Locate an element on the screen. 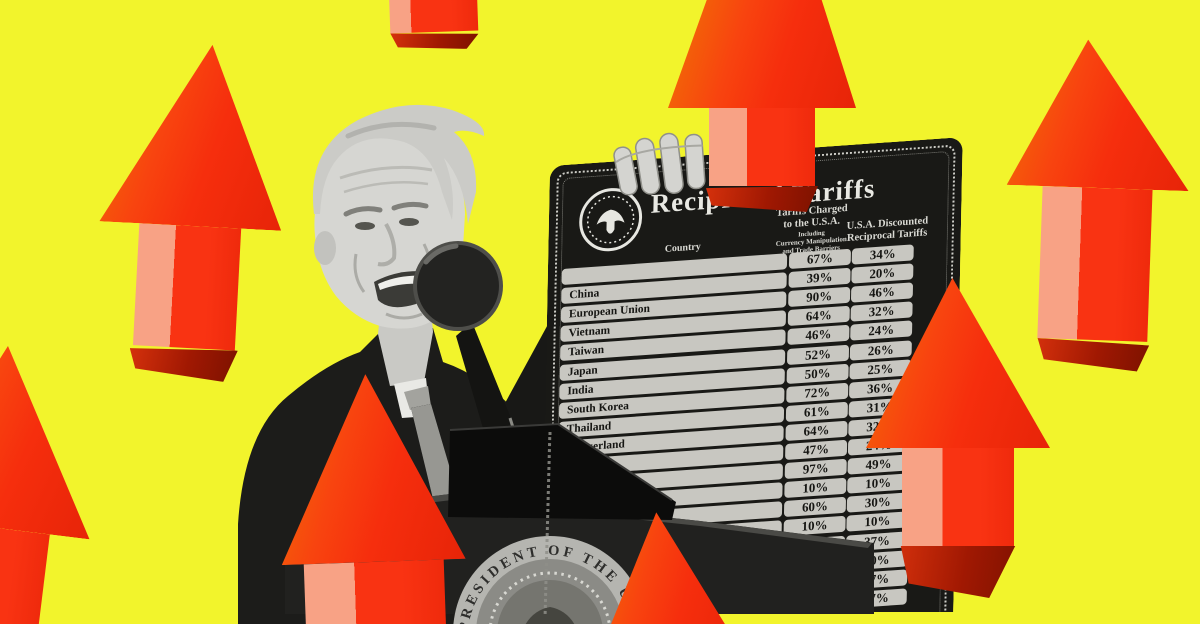 The image size is (1200, 624). charged-pill: 52% is located at coordinates (818, 354).